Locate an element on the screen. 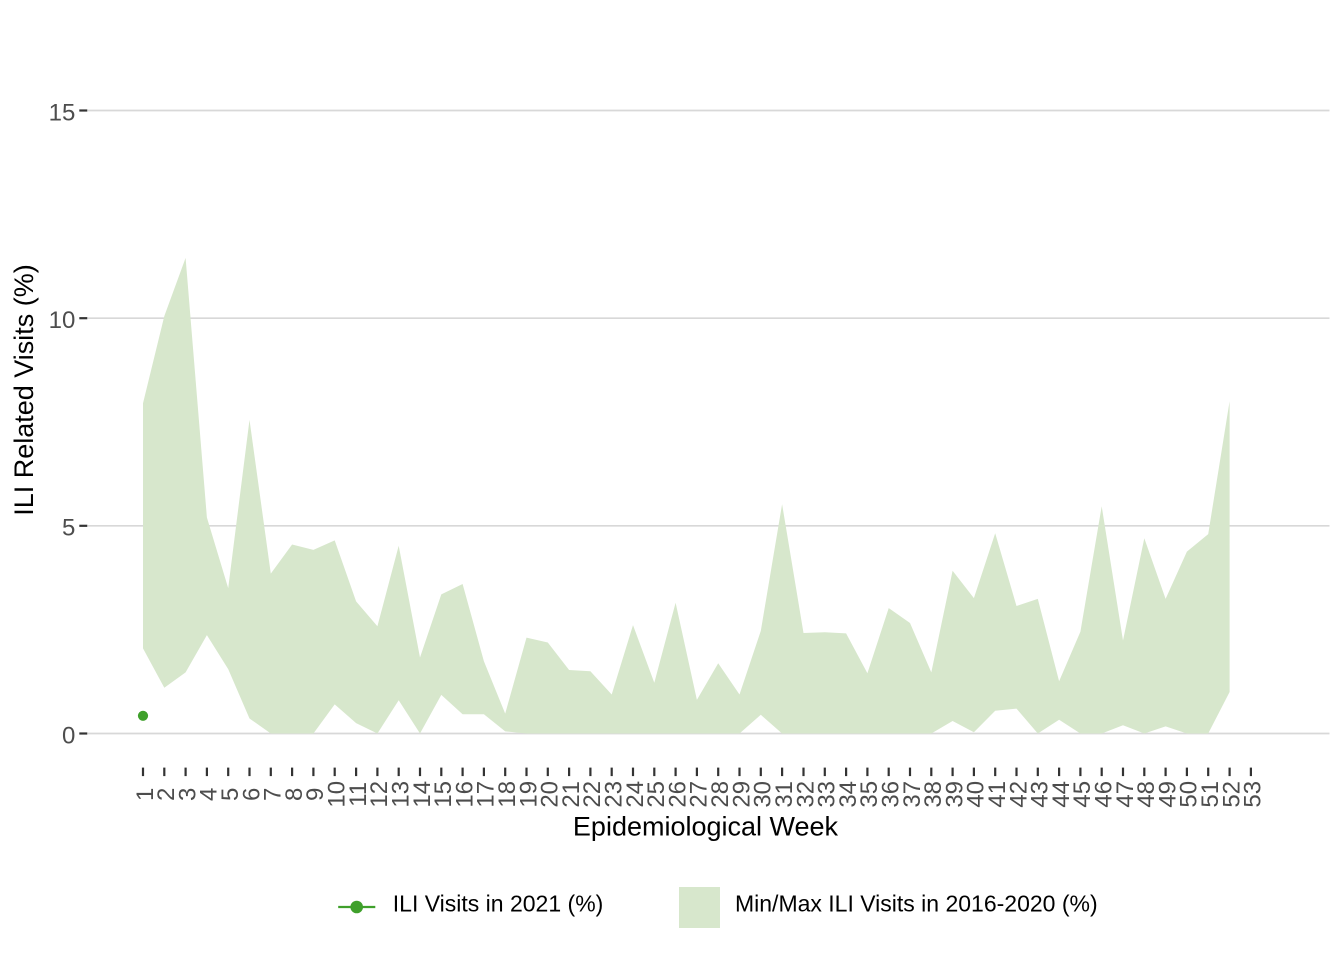 Image resolution: width=1344 pixels, height=960 pixels. svg-text: 9 is located at coordinates (315, 794).